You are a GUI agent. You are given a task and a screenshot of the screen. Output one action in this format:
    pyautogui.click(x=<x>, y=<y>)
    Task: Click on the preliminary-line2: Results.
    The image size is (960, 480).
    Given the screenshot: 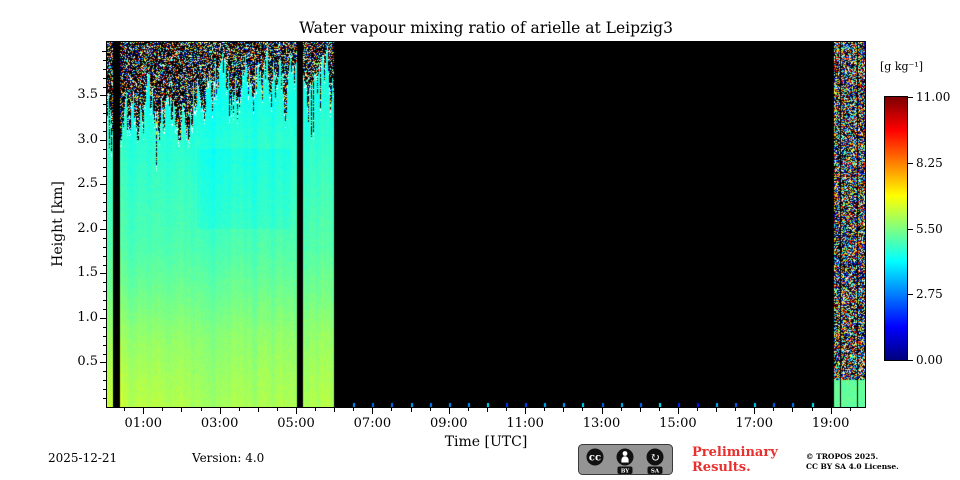 What is the action you would take?
    pyautogui.click(x=721, y=467)
    